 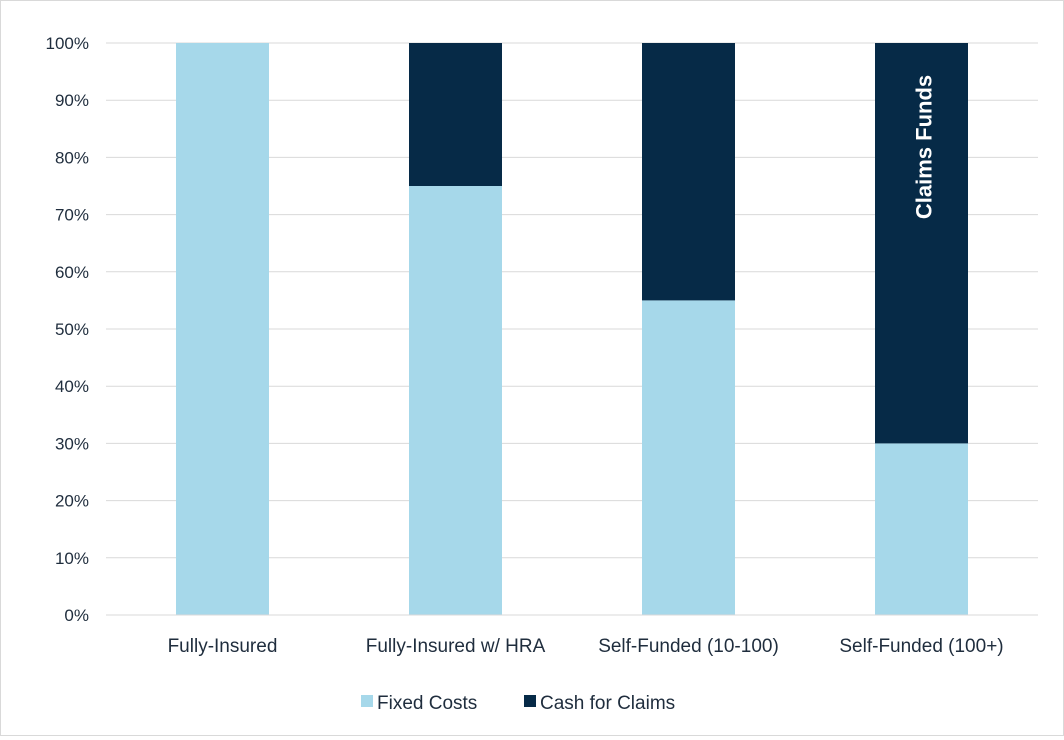 What do you see at coordinates (530, 701) in the screenshot?
I see `legend-swatch-cash-for-claims` at bounding box center [530, 701].